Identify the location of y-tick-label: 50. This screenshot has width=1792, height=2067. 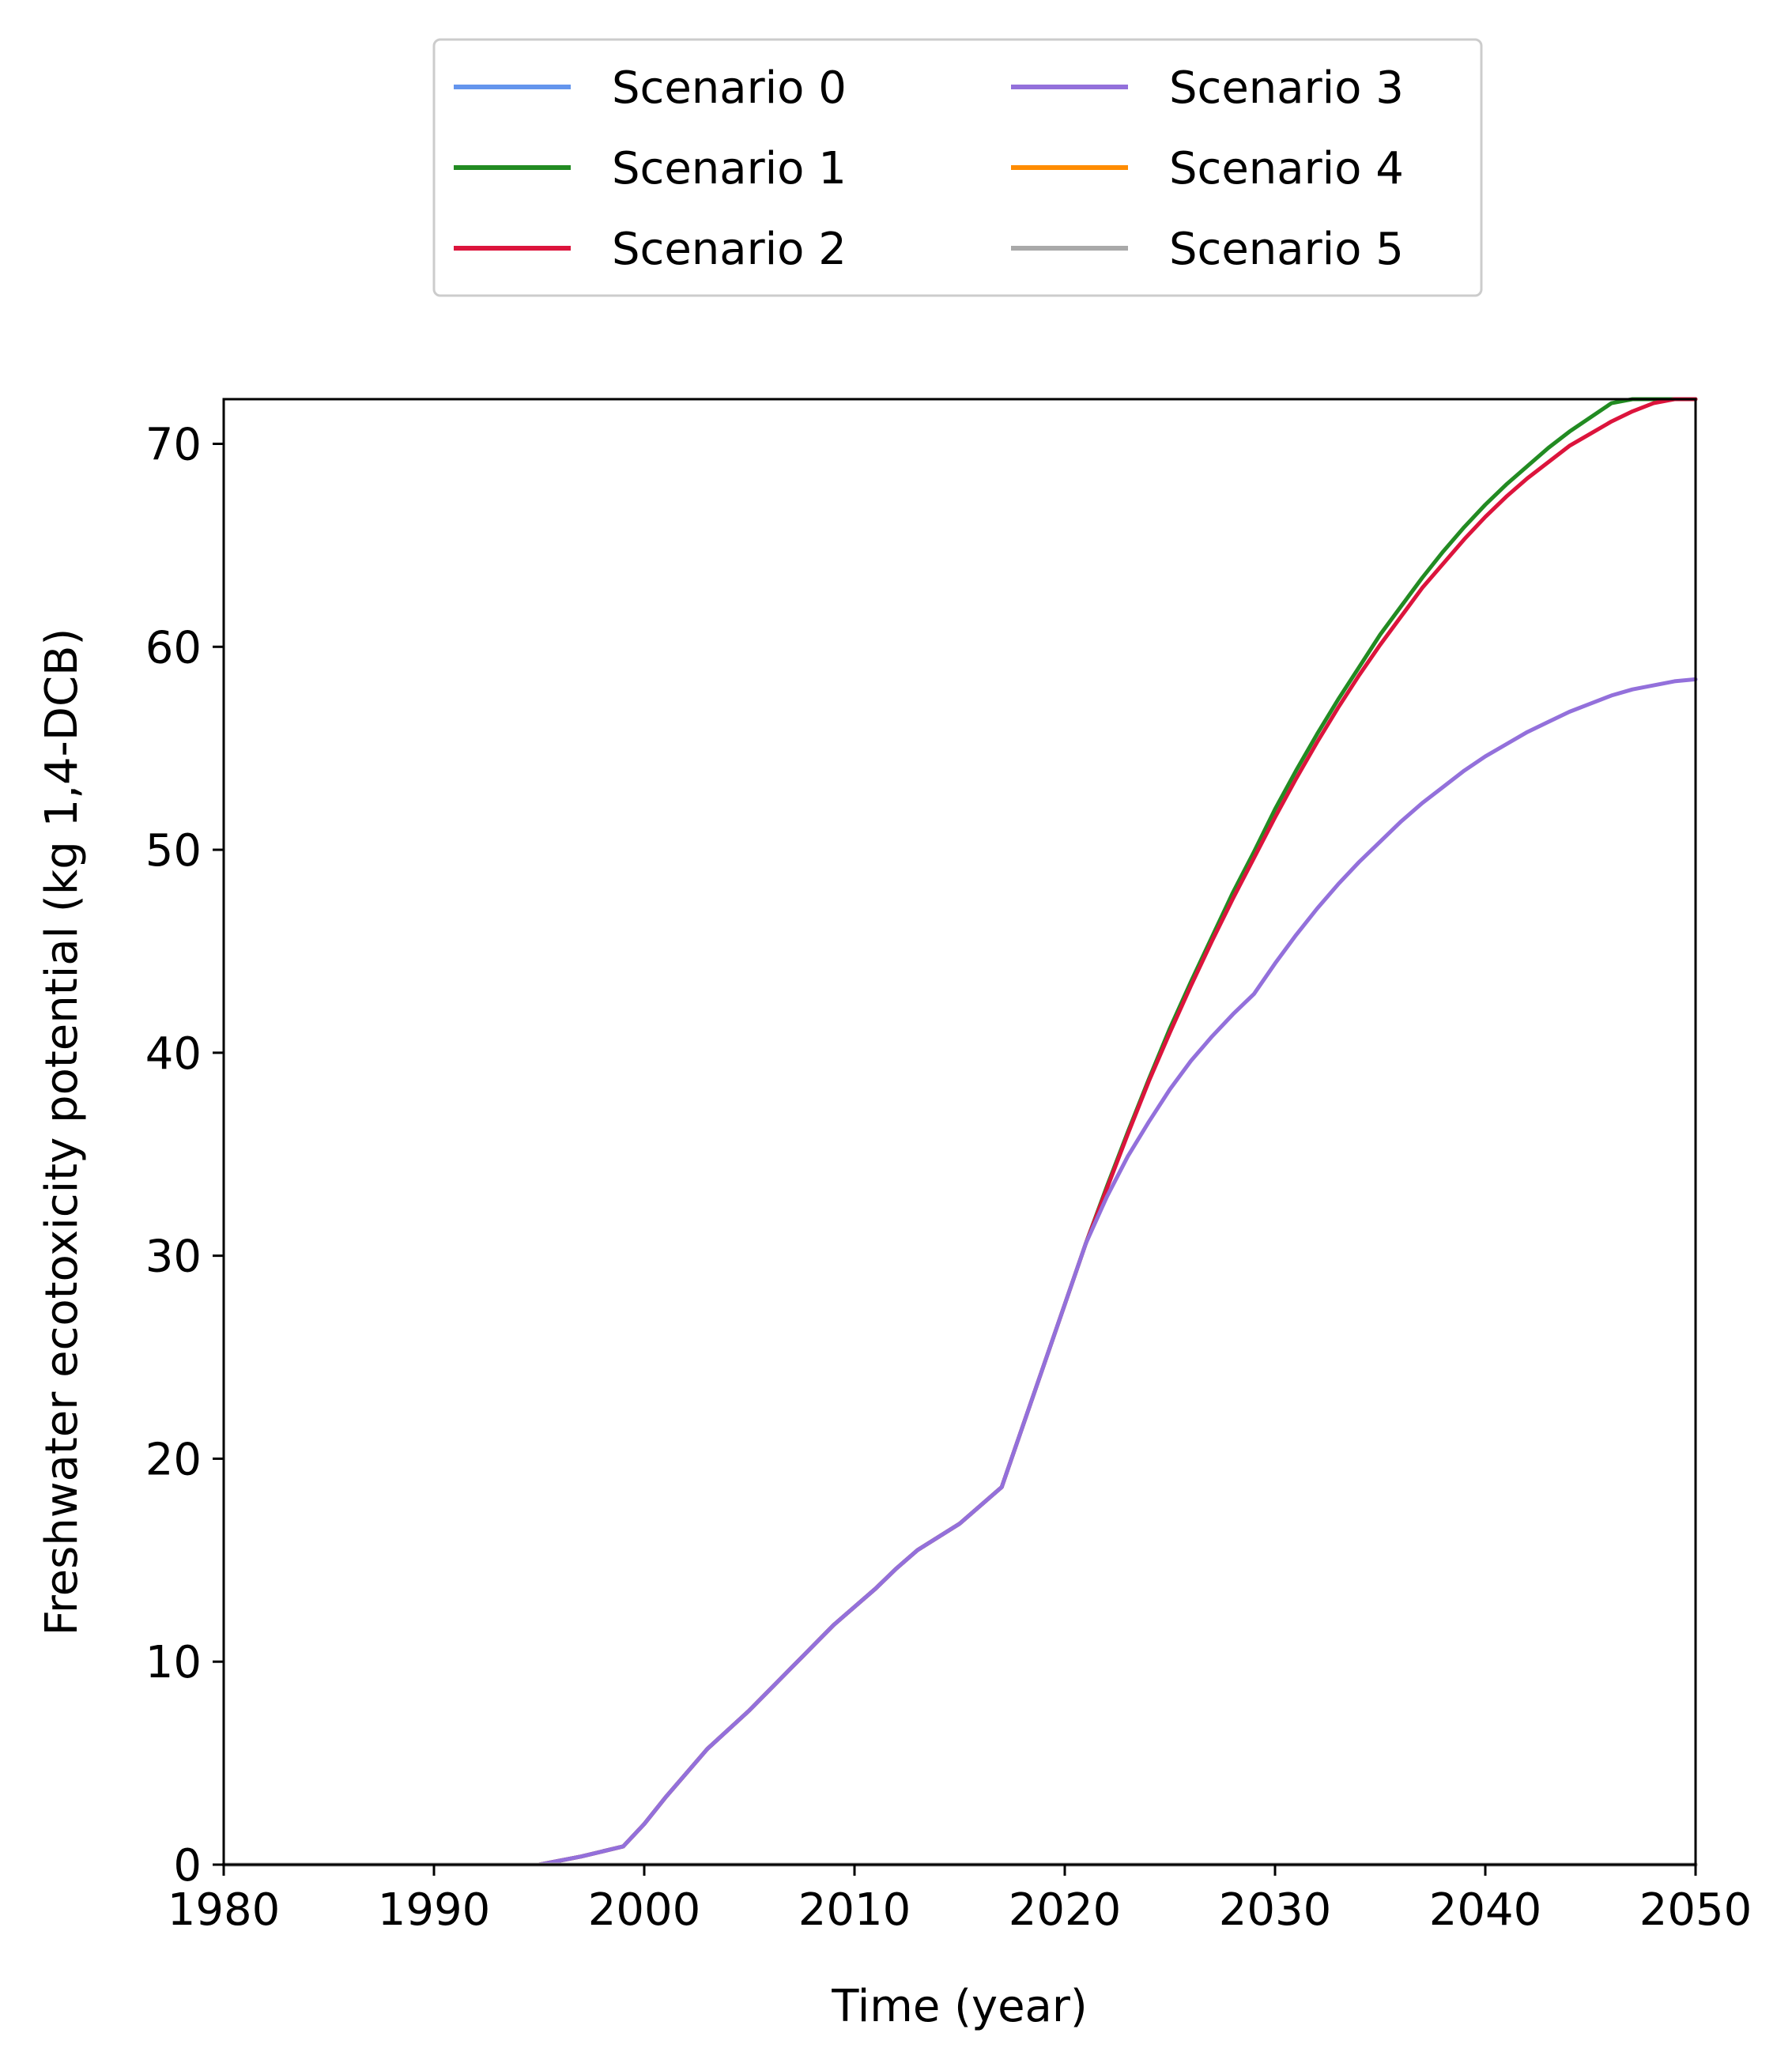
(173, 851).